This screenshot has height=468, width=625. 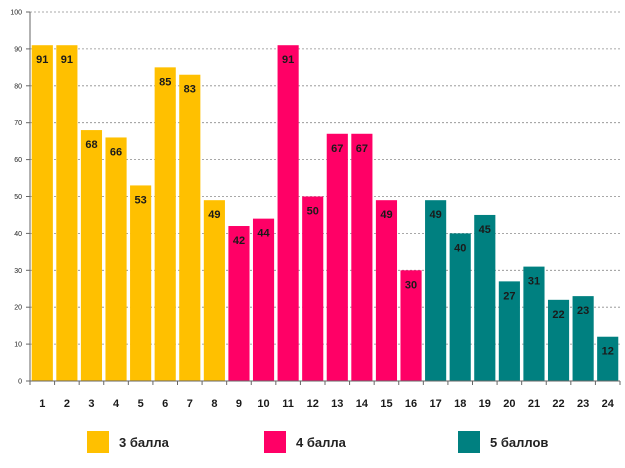 What do you see at coordinates (509, 296) in the screenshot?
I see `data-label: 27` at bounding box center [509, 296].